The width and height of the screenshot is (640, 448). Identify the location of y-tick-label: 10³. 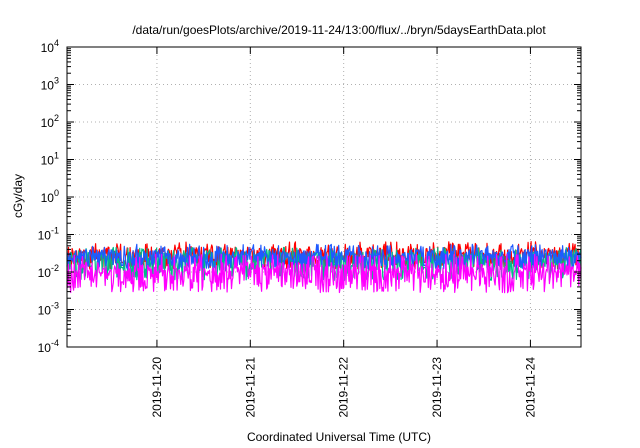
(50, 84).